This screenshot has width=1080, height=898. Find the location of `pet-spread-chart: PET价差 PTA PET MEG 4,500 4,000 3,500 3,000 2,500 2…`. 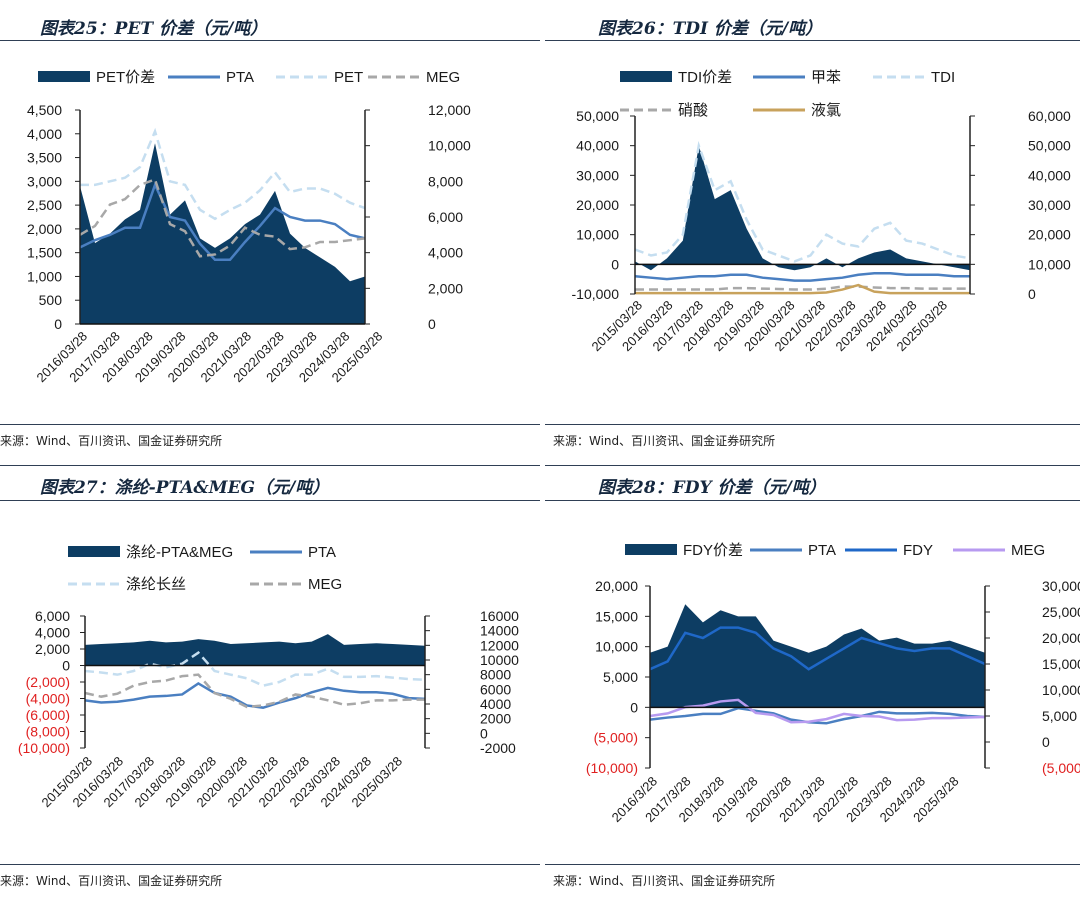

pet-spread-chart: PET价差 PTA PET MEG 4,500 4,000 3,500 3,000 2,500 2… is located at coordinates (249, 227).